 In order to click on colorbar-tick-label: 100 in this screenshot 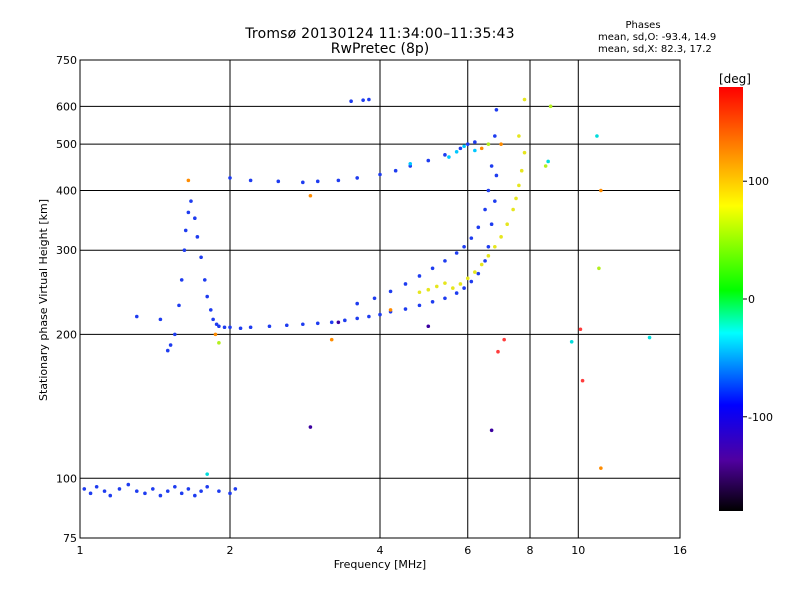, I will do `click(758, 181)`.